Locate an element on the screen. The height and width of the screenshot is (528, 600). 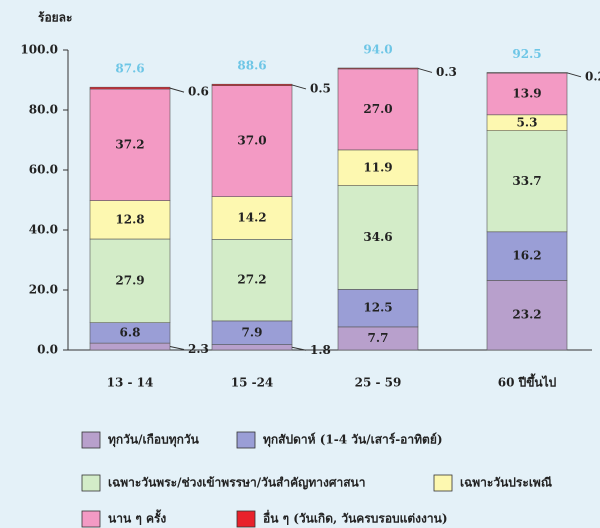
y-tick-label: 0.0 is located at coordinates (47, 350).